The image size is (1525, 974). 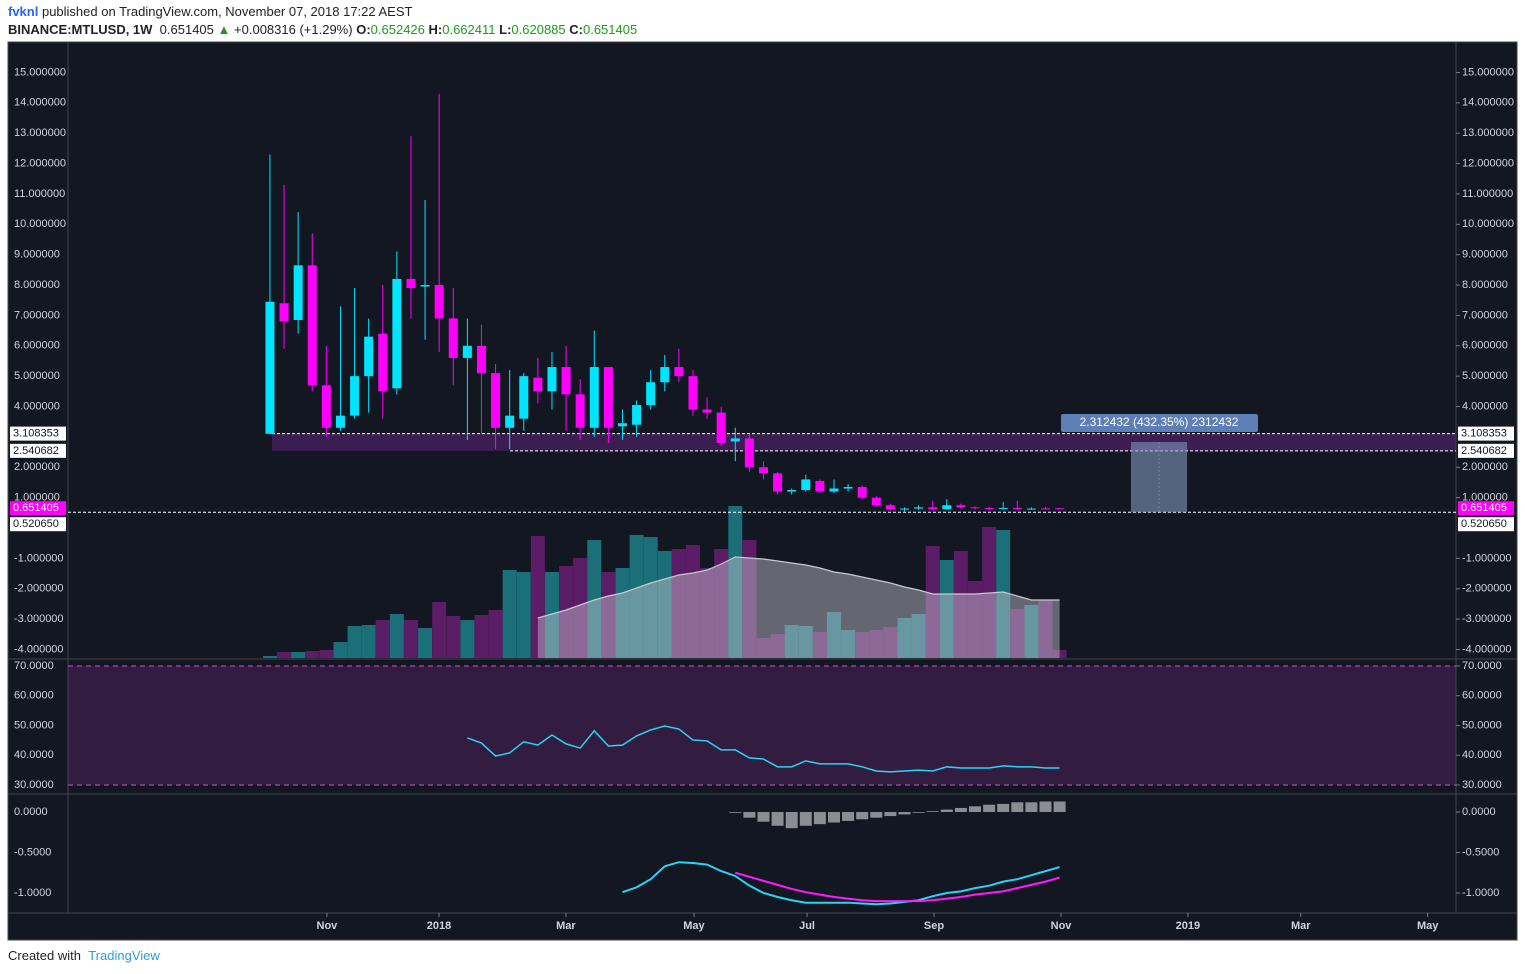 I want to click on x-tick-label: Jul, so click(x=807, y=926).